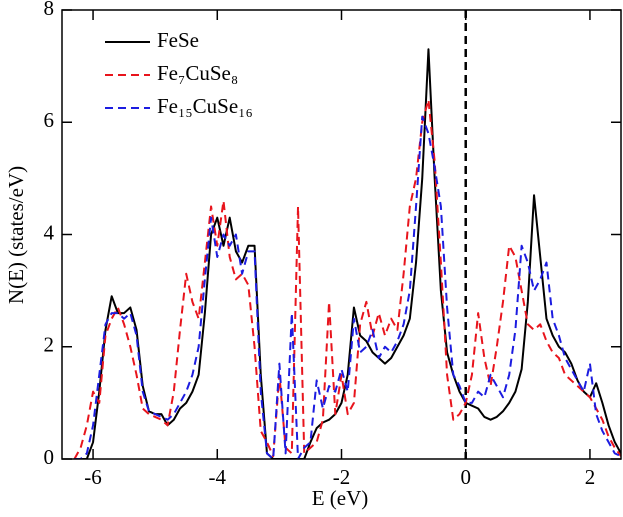 This screenshot has height=517, width=623. Describe the element at coordinates (465, 477) in the screenshot. I see `x-tick-label: 0` at that location.